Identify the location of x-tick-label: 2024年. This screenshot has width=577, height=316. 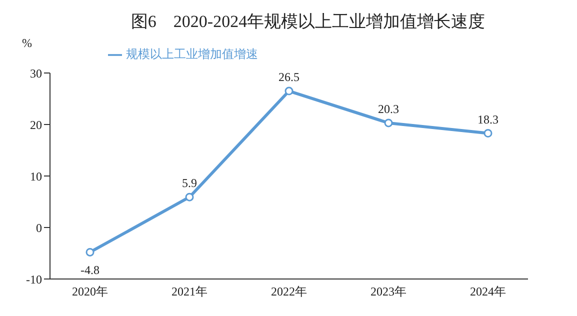
(488, 291).